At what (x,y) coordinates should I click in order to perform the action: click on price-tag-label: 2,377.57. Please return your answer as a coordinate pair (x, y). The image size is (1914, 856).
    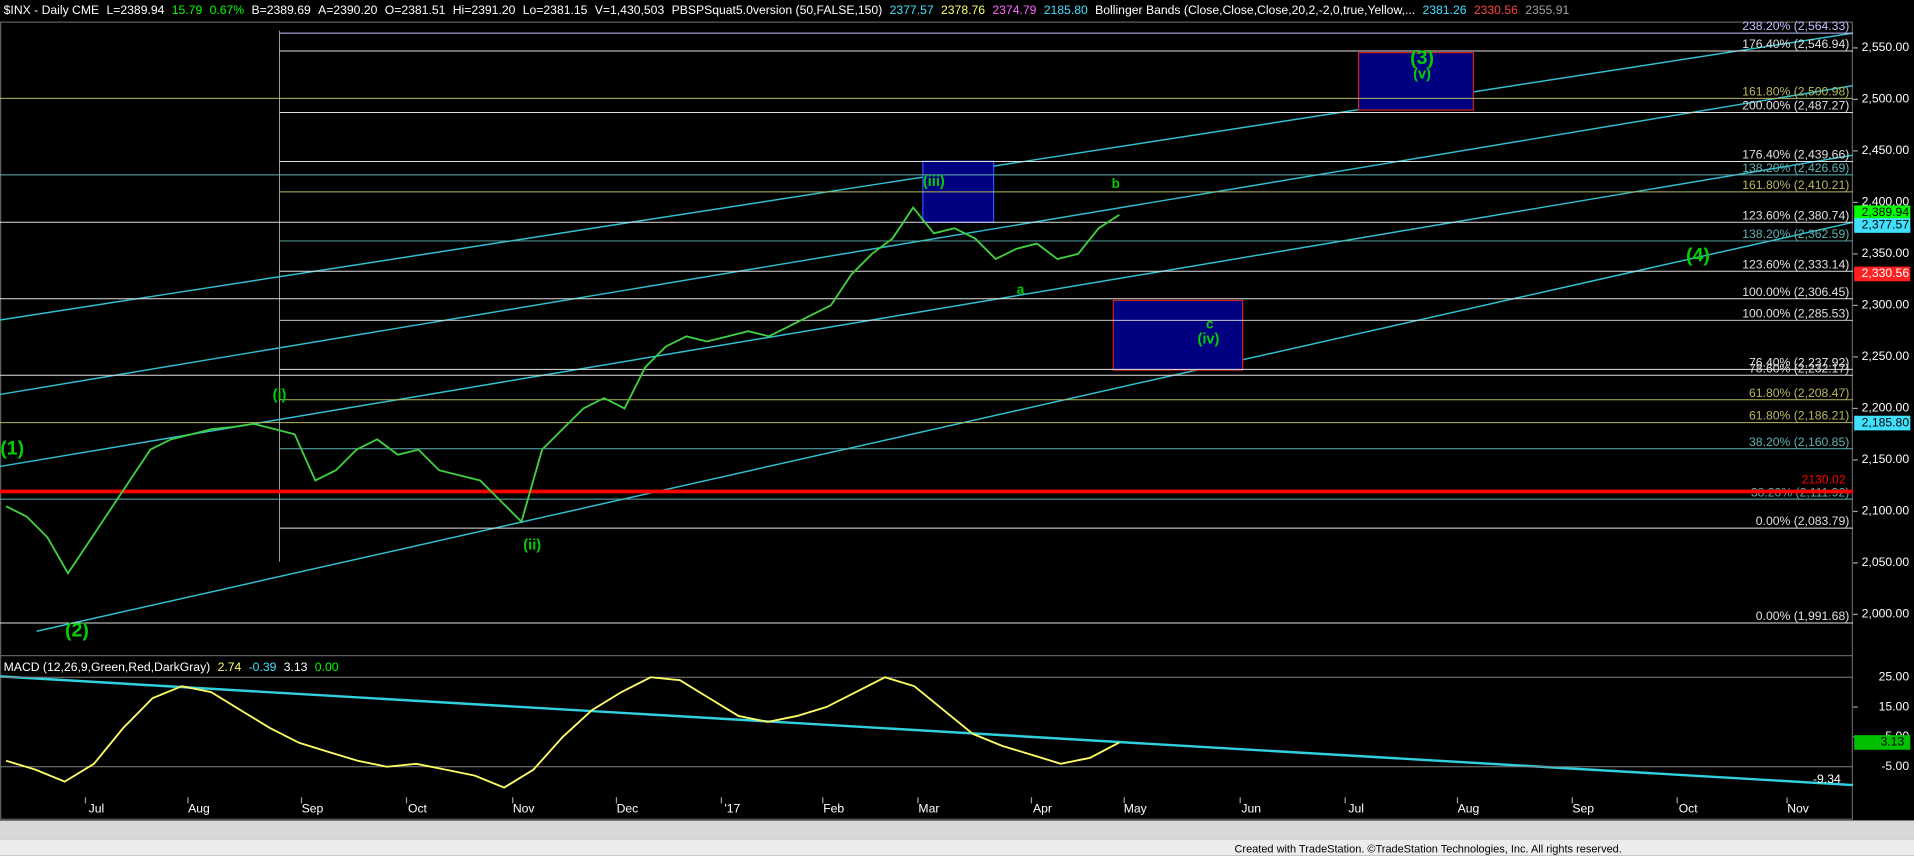
    Looking at the image, I should click on (1886, 225).